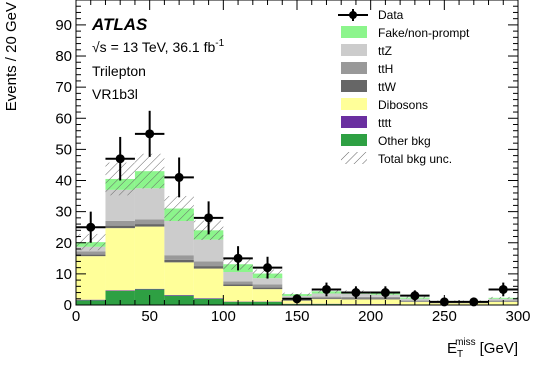 The width and height of the screenshot is (548, 367). I want to click on legend-item-data: Data, so click(371, 15).